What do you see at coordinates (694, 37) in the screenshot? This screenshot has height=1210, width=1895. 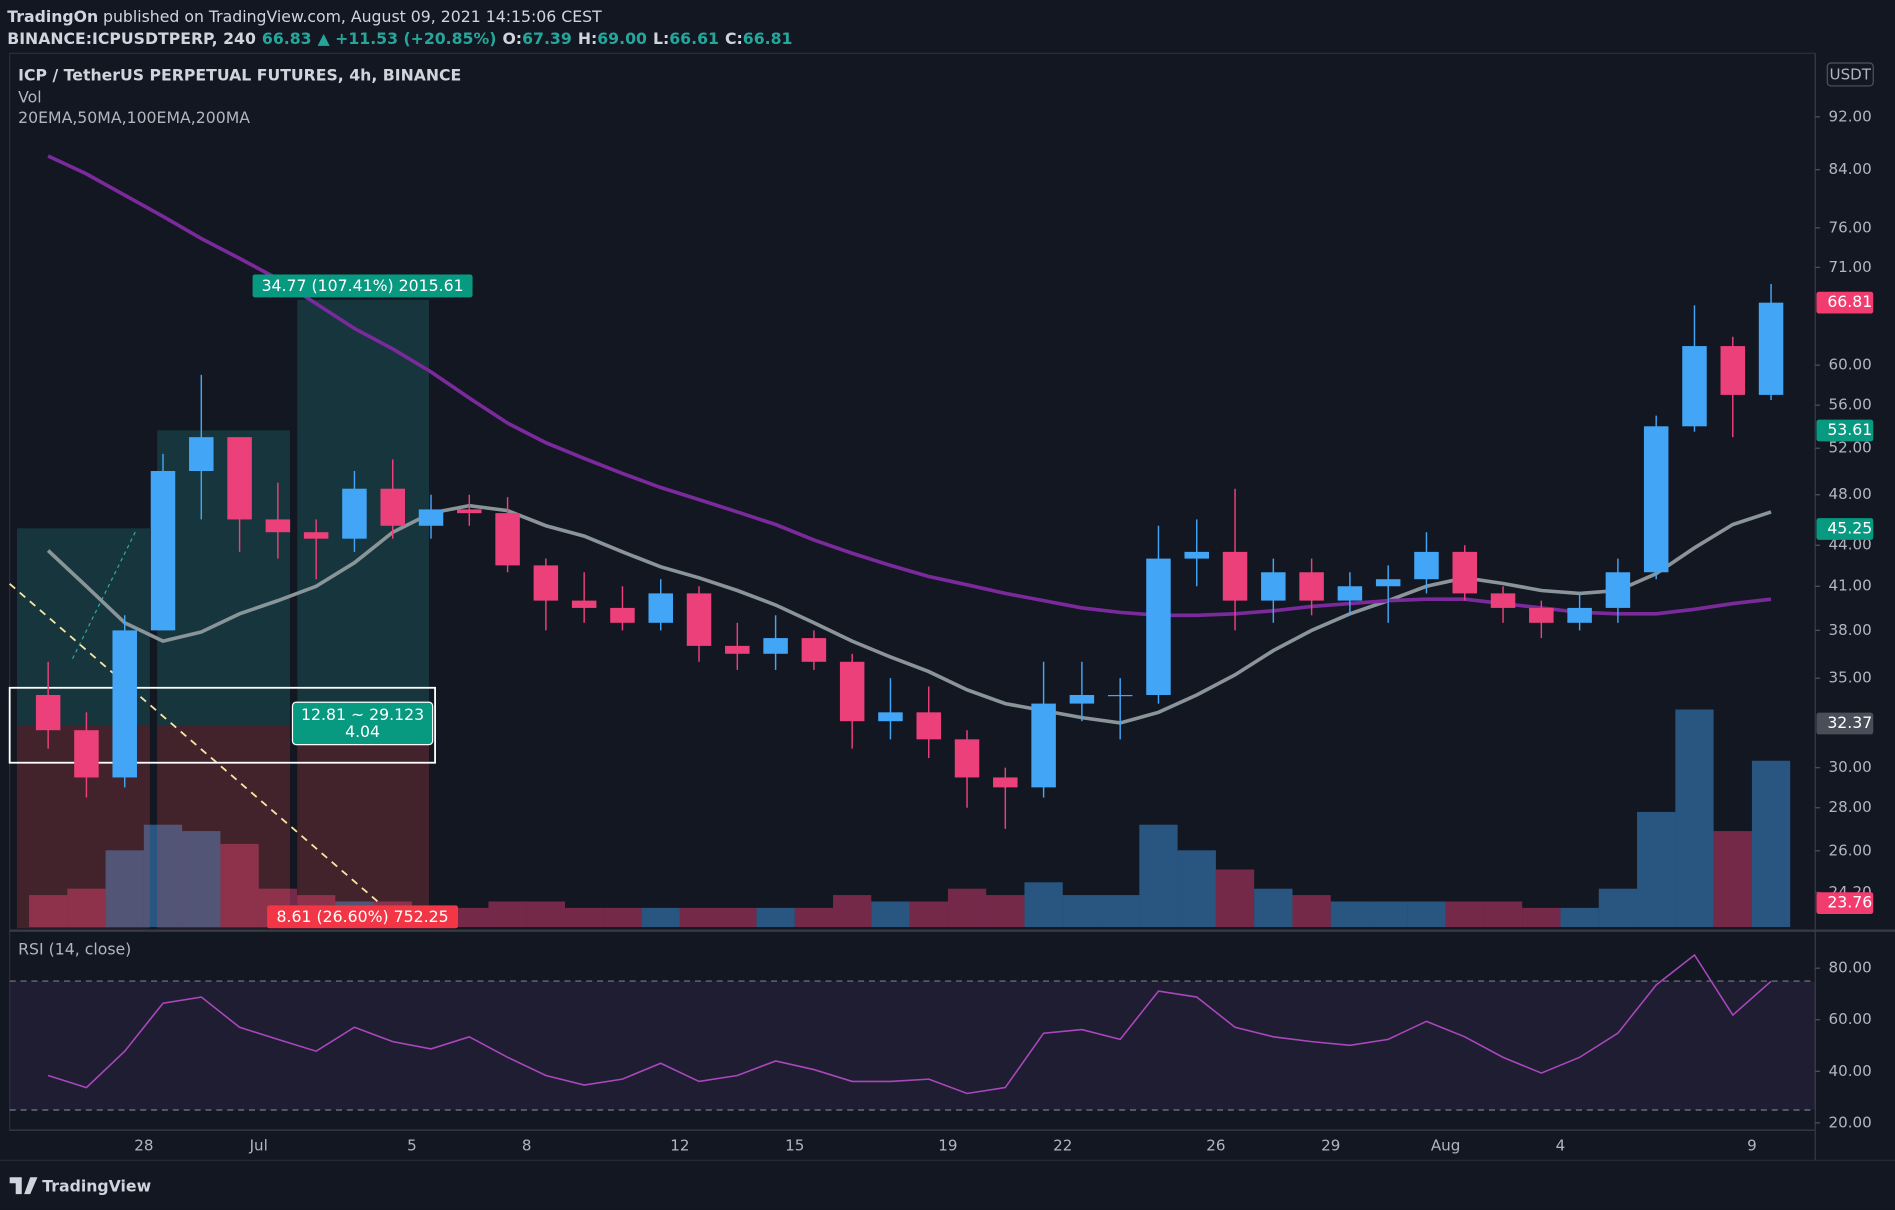 I see `ohlc-value: 66.61` at bounding box center [694, 37].